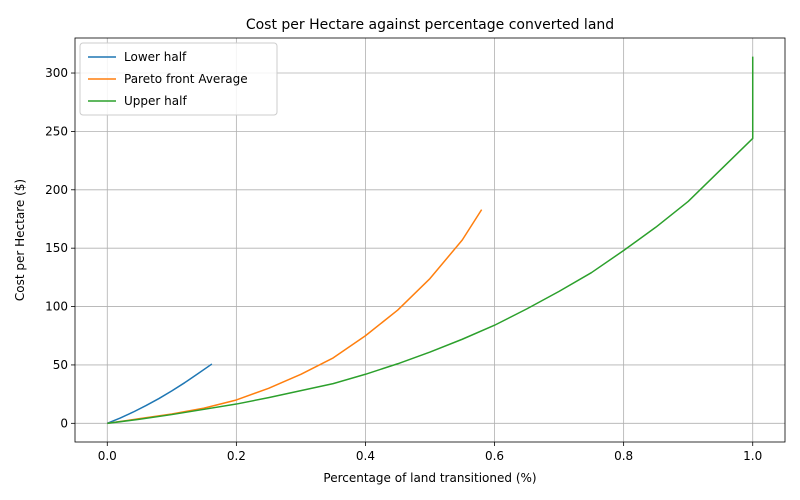  Describe the element at coordinates (56, 73) in the screenshot. I see `y-tick-label: 300` at that location.